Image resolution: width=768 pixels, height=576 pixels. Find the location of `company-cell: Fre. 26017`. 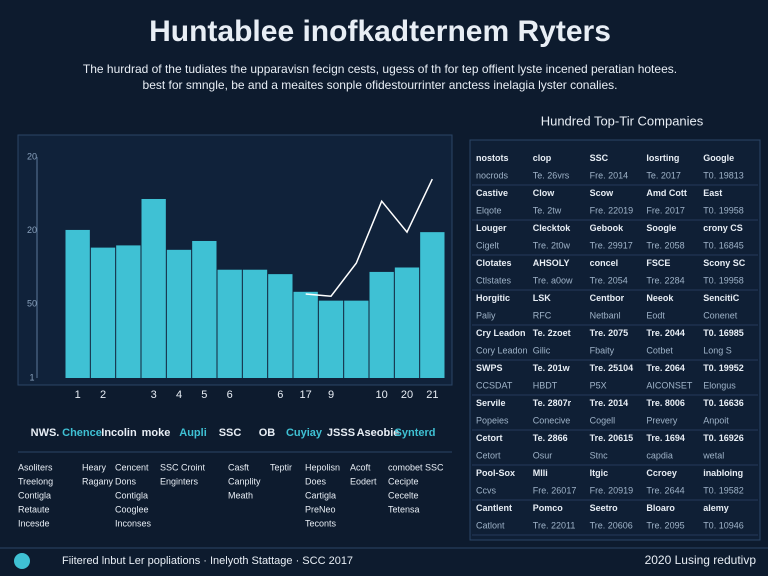

company-cell: Fre. 26017 is located at coordinates (555, 491).